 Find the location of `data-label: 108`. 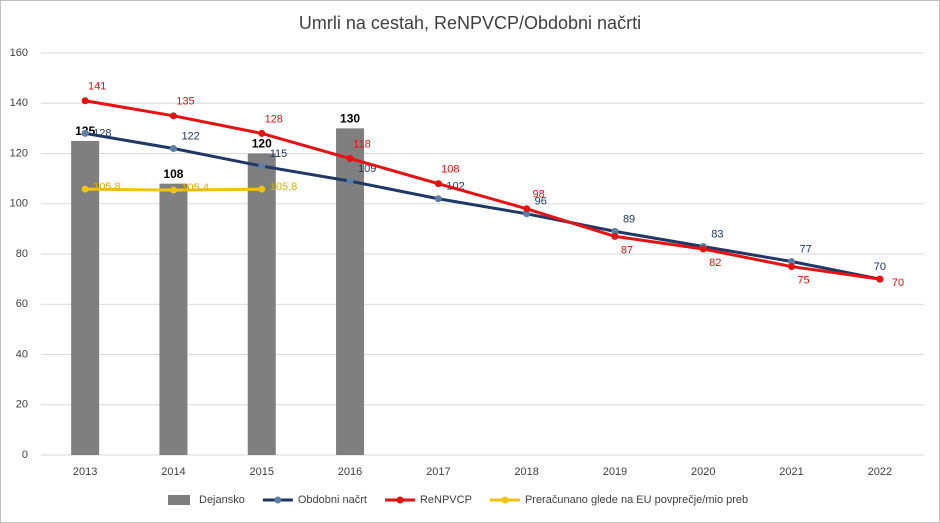

data-label: 108 is located at coordinates (450, 170).